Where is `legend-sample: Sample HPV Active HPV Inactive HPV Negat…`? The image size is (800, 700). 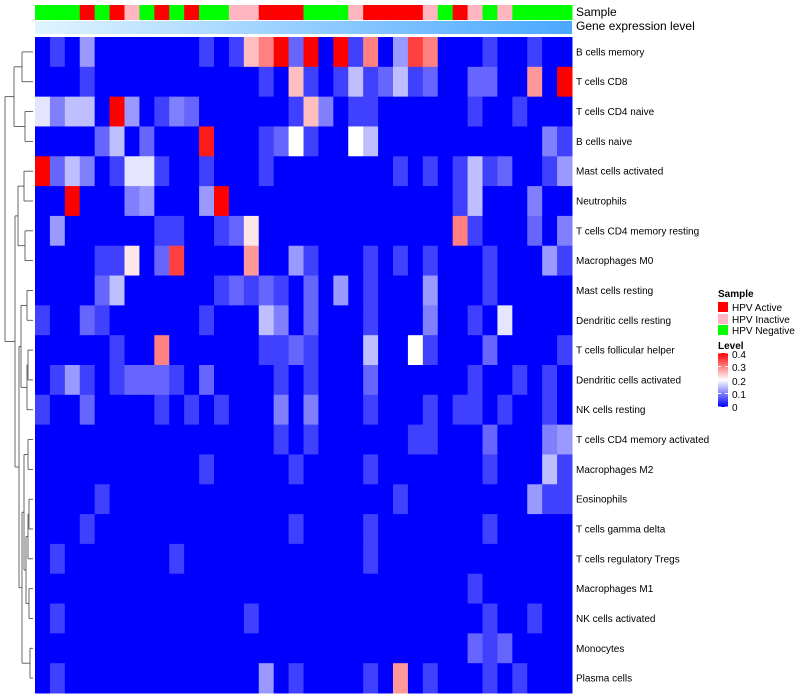 legend-sample: Sample HPV Active HPV Inactive HPV Negat… is located at coordinates (756, 313).